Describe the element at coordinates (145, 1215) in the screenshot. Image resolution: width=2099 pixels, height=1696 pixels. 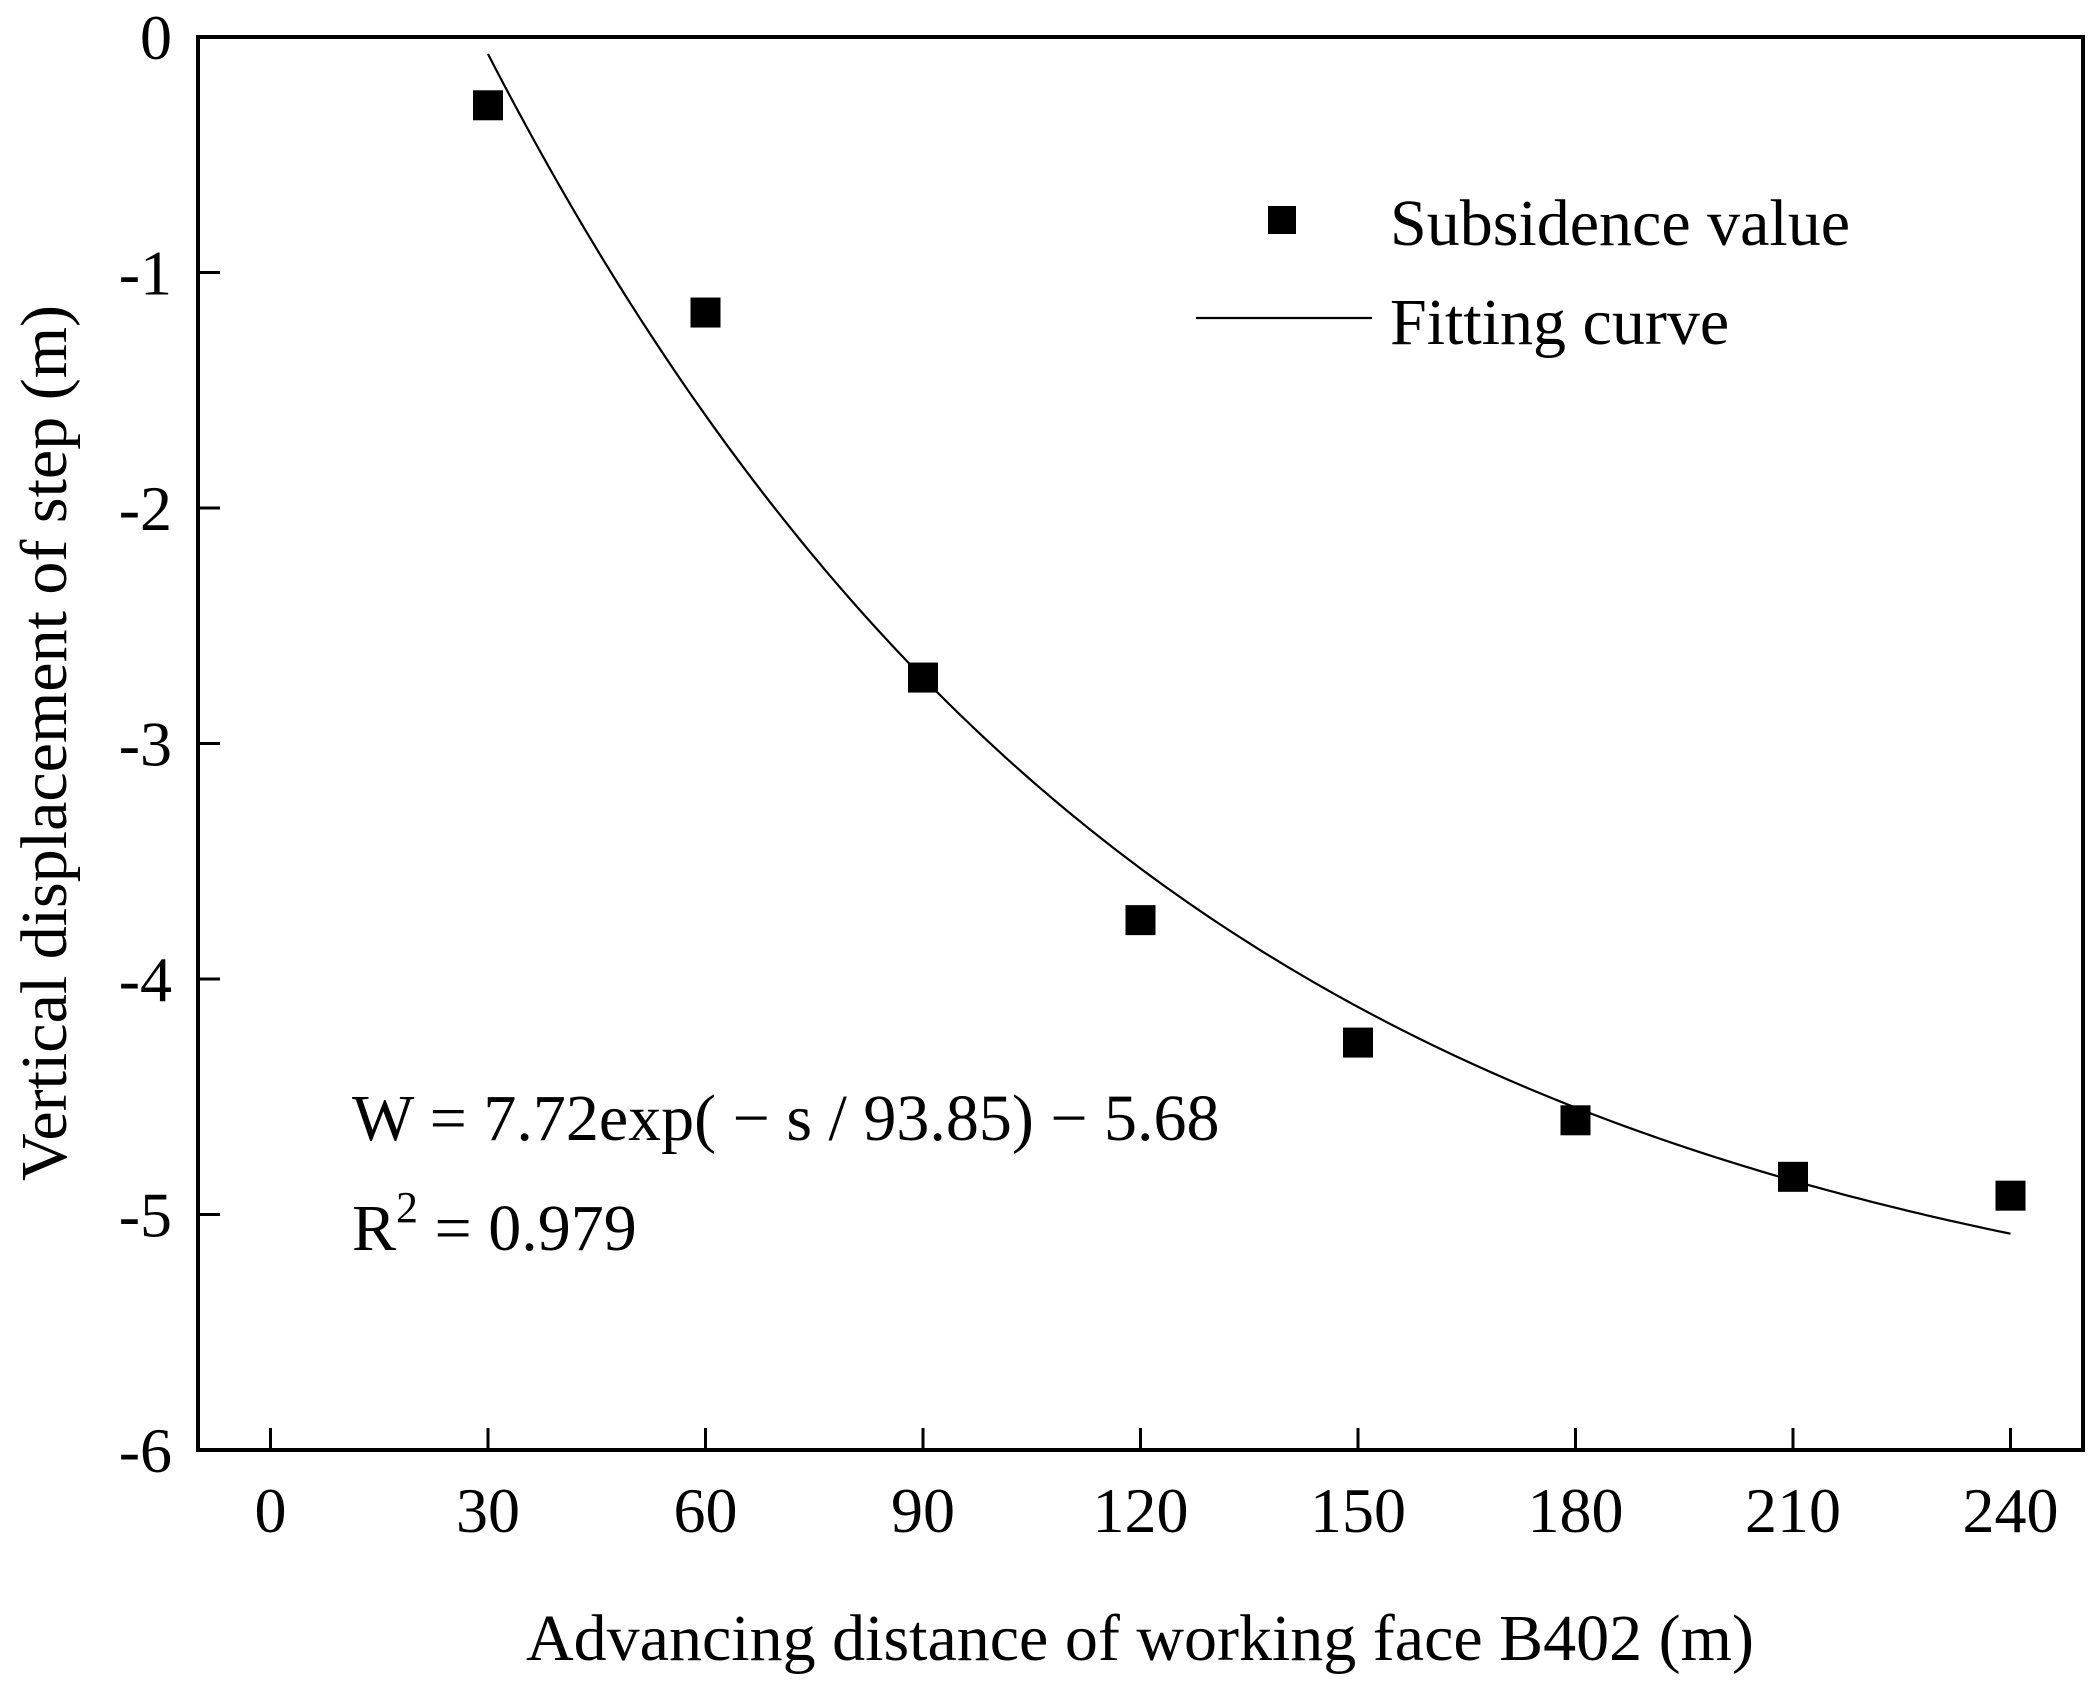
I see `y-tick-label--5: -5` at that location.